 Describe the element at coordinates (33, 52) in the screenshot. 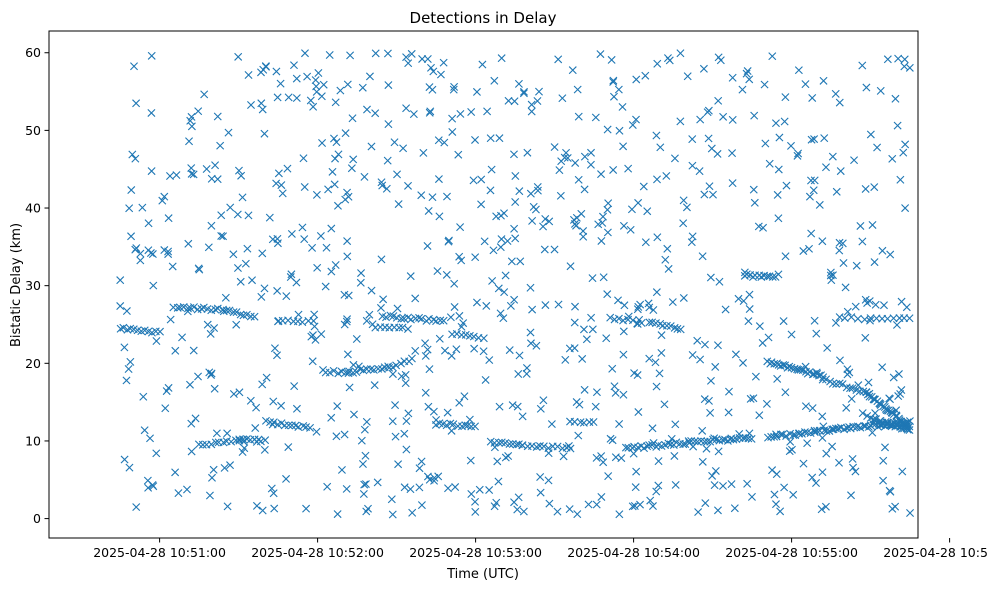

I see `y-tick-label: 60` at that location.